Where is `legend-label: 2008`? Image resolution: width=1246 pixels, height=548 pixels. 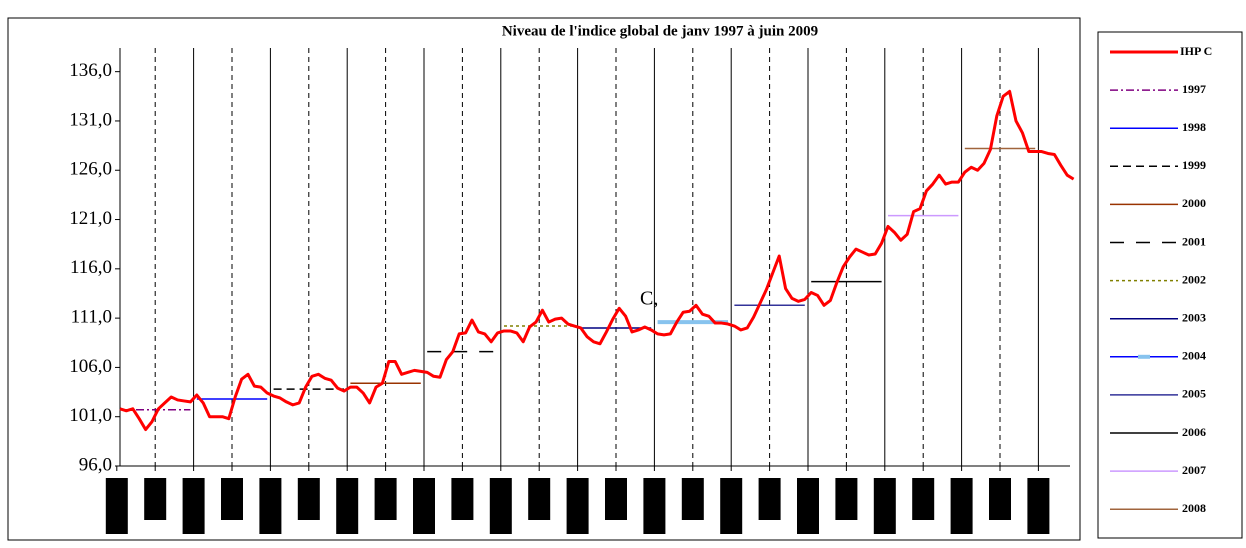
legend-label: 2008 is located at coordinates (1194, 508).